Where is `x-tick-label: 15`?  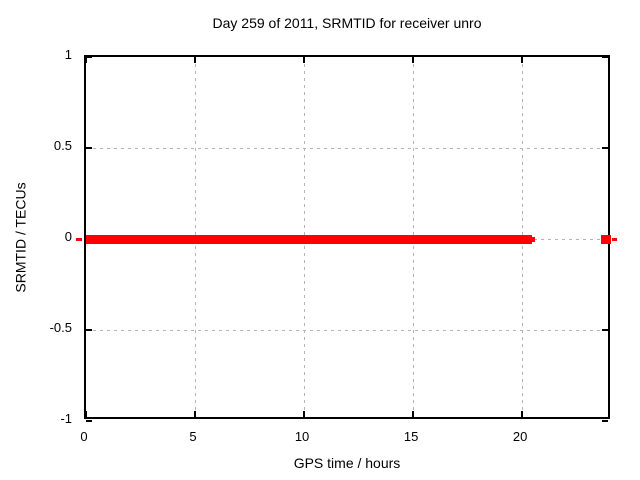 x-tick-label: 15 is located at coordinates (411, 436).